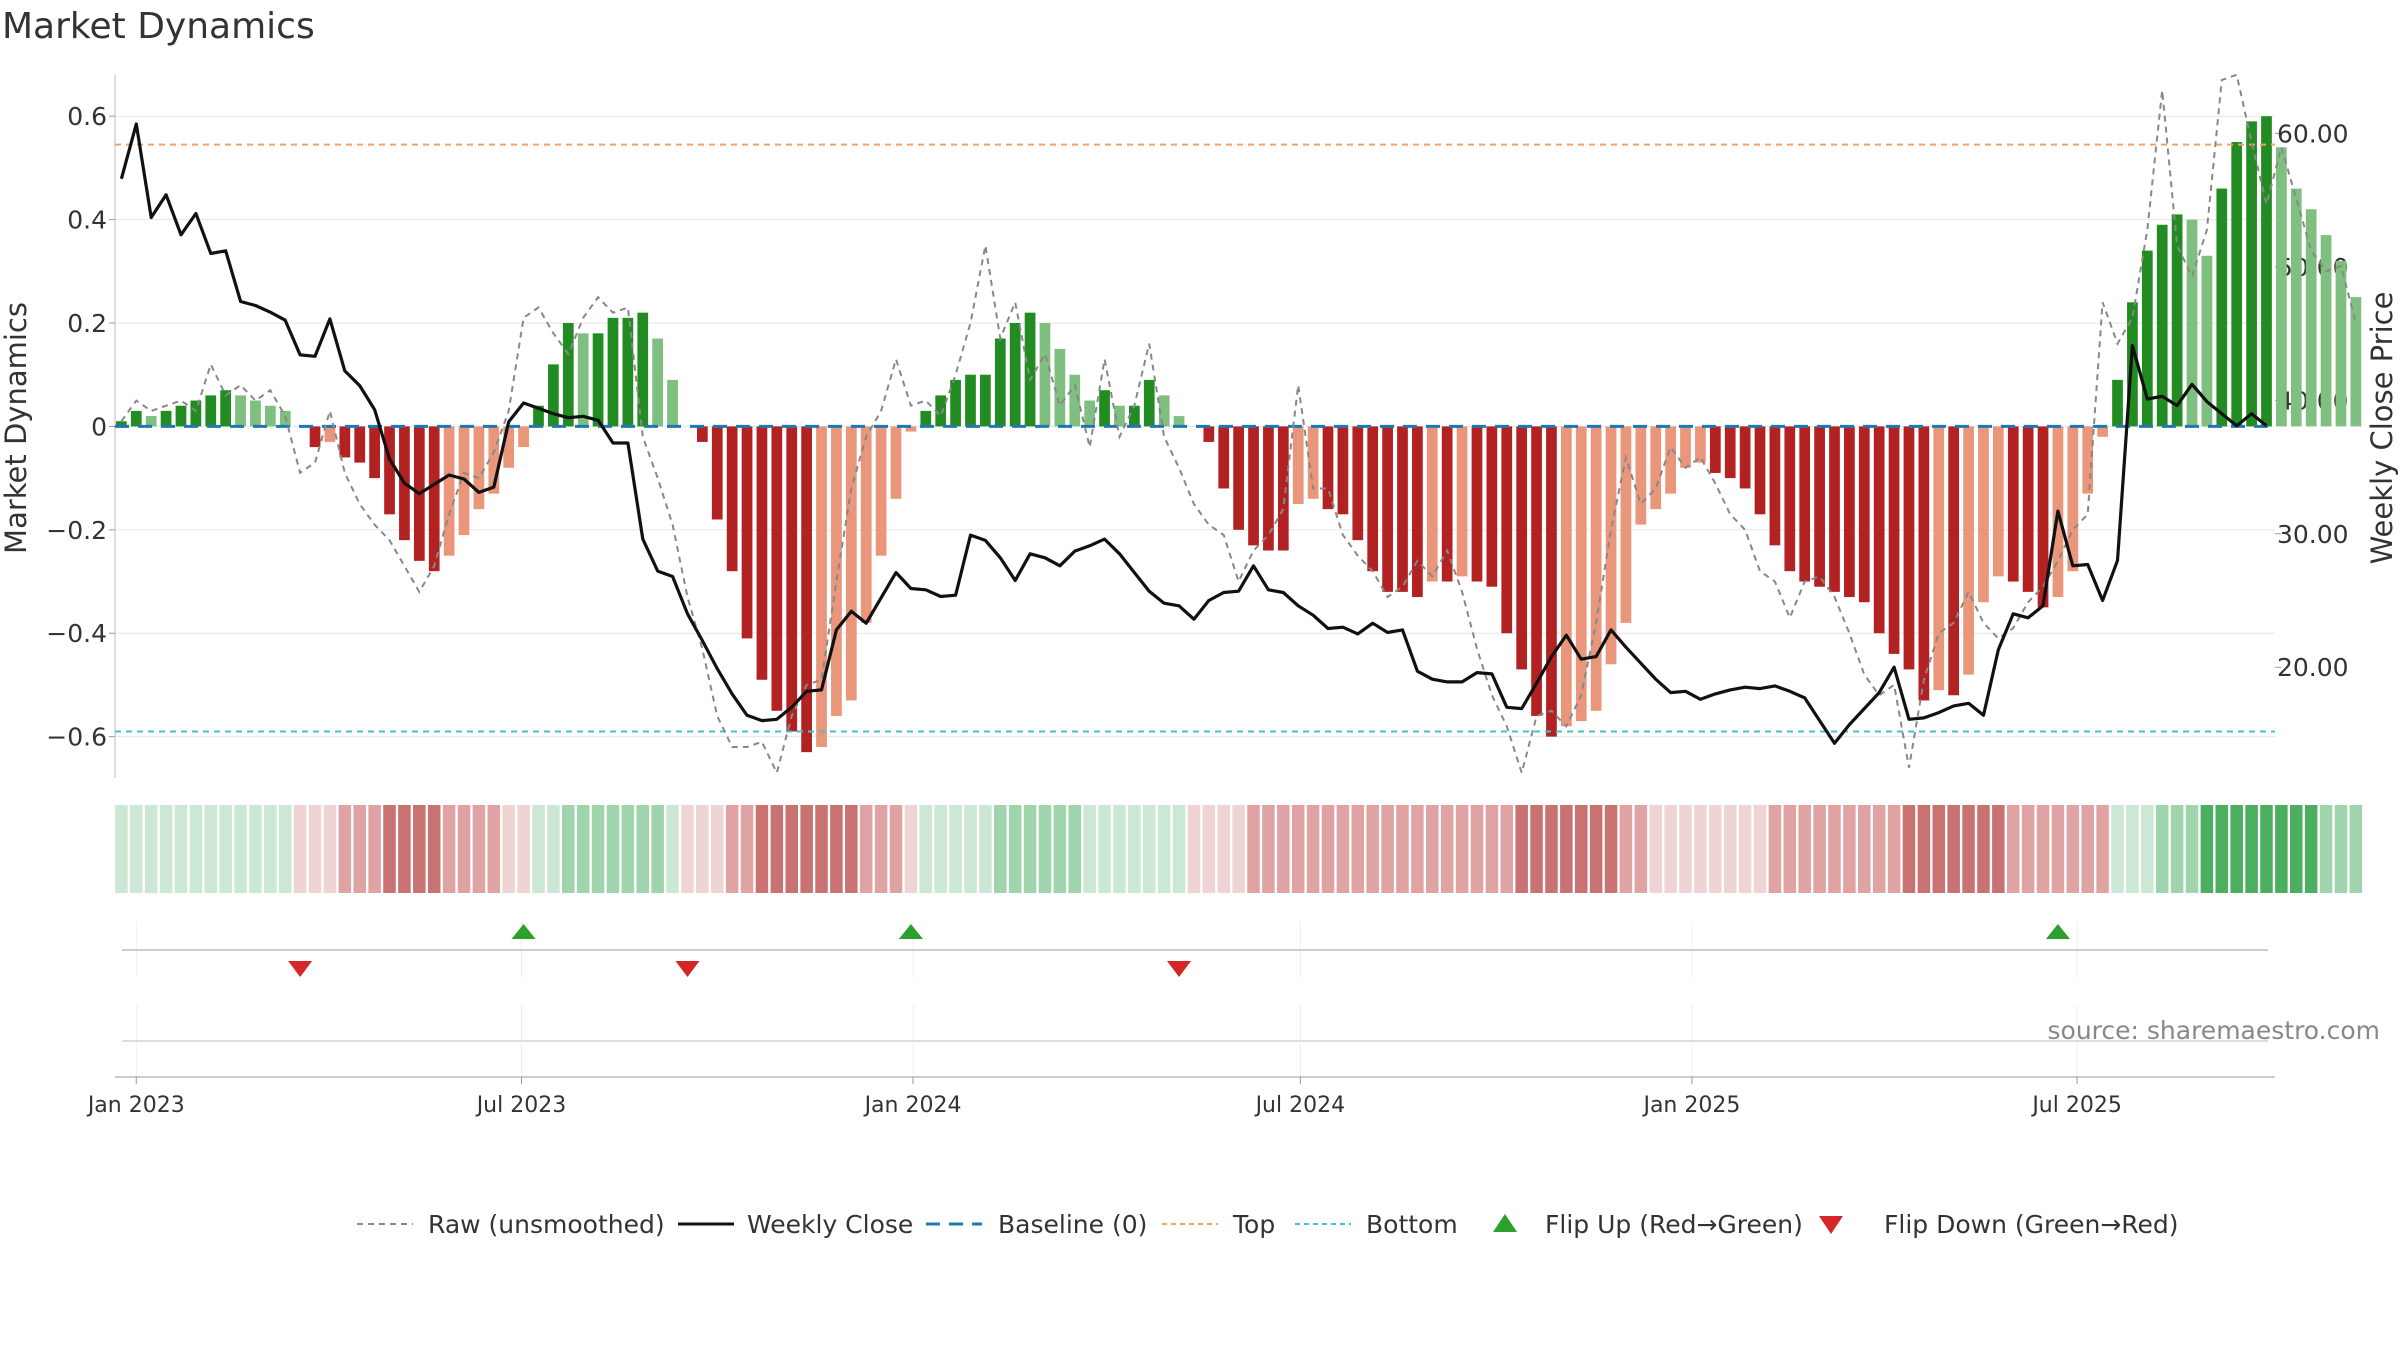  Describe the element at coordinates (1195, 1041) in the screenshot. I see `timeline-panel` at that location.